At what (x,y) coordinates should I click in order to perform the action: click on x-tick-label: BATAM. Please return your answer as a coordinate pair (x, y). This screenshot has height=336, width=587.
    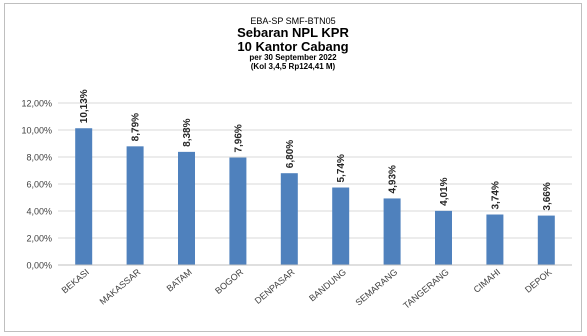
    Looking at the image, I should click on (179, 280).